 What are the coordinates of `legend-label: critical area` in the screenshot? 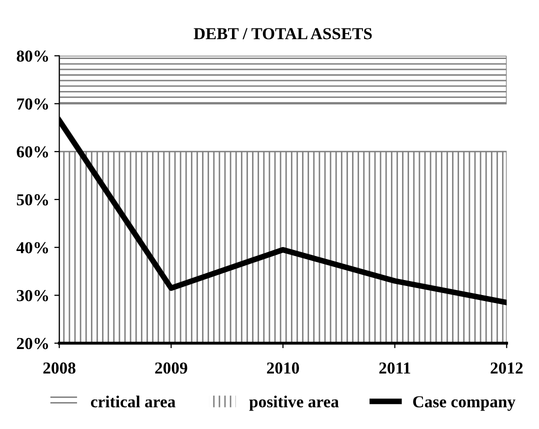 It's located at (133, 402).